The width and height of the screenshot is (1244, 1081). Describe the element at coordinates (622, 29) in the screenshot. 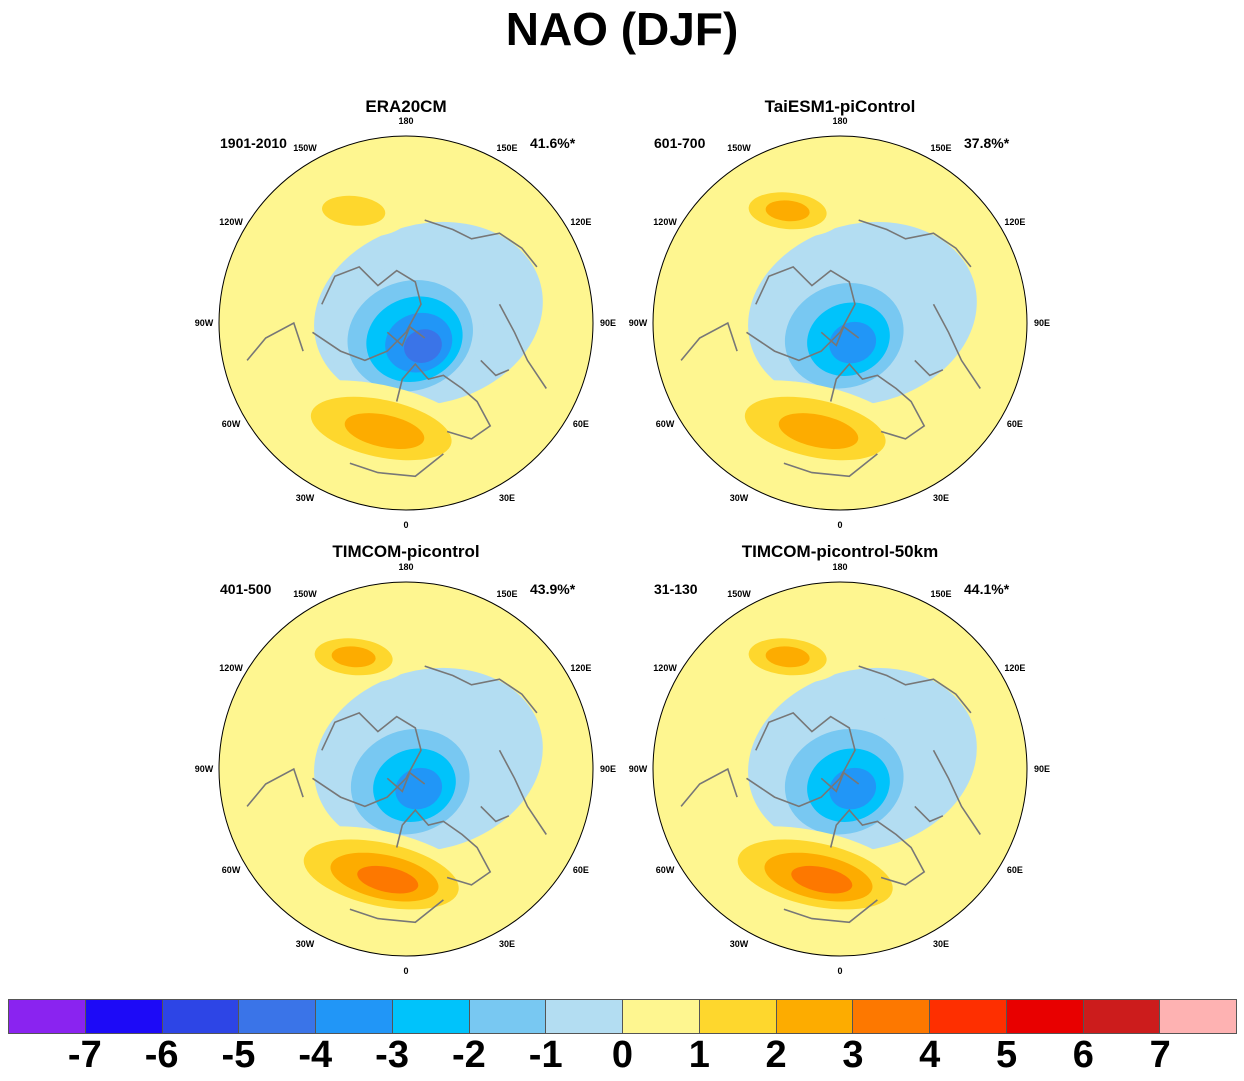

I see `main-title: NAO (DJF)` at that location.